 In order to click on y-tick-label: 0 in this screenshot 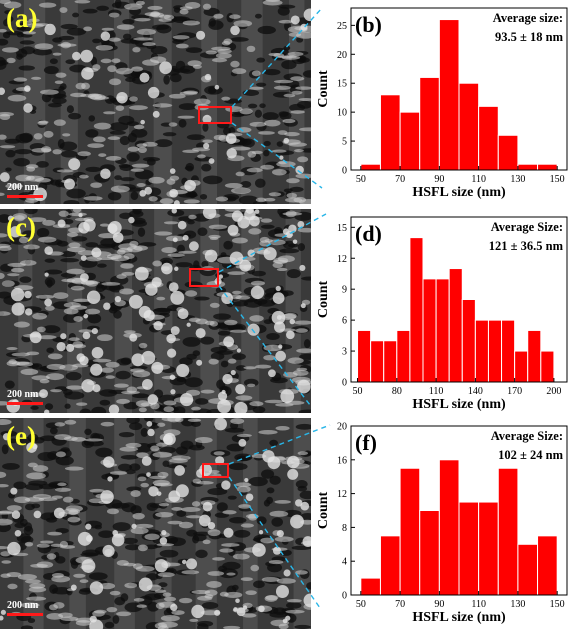, I will do `click(344, 596)`.